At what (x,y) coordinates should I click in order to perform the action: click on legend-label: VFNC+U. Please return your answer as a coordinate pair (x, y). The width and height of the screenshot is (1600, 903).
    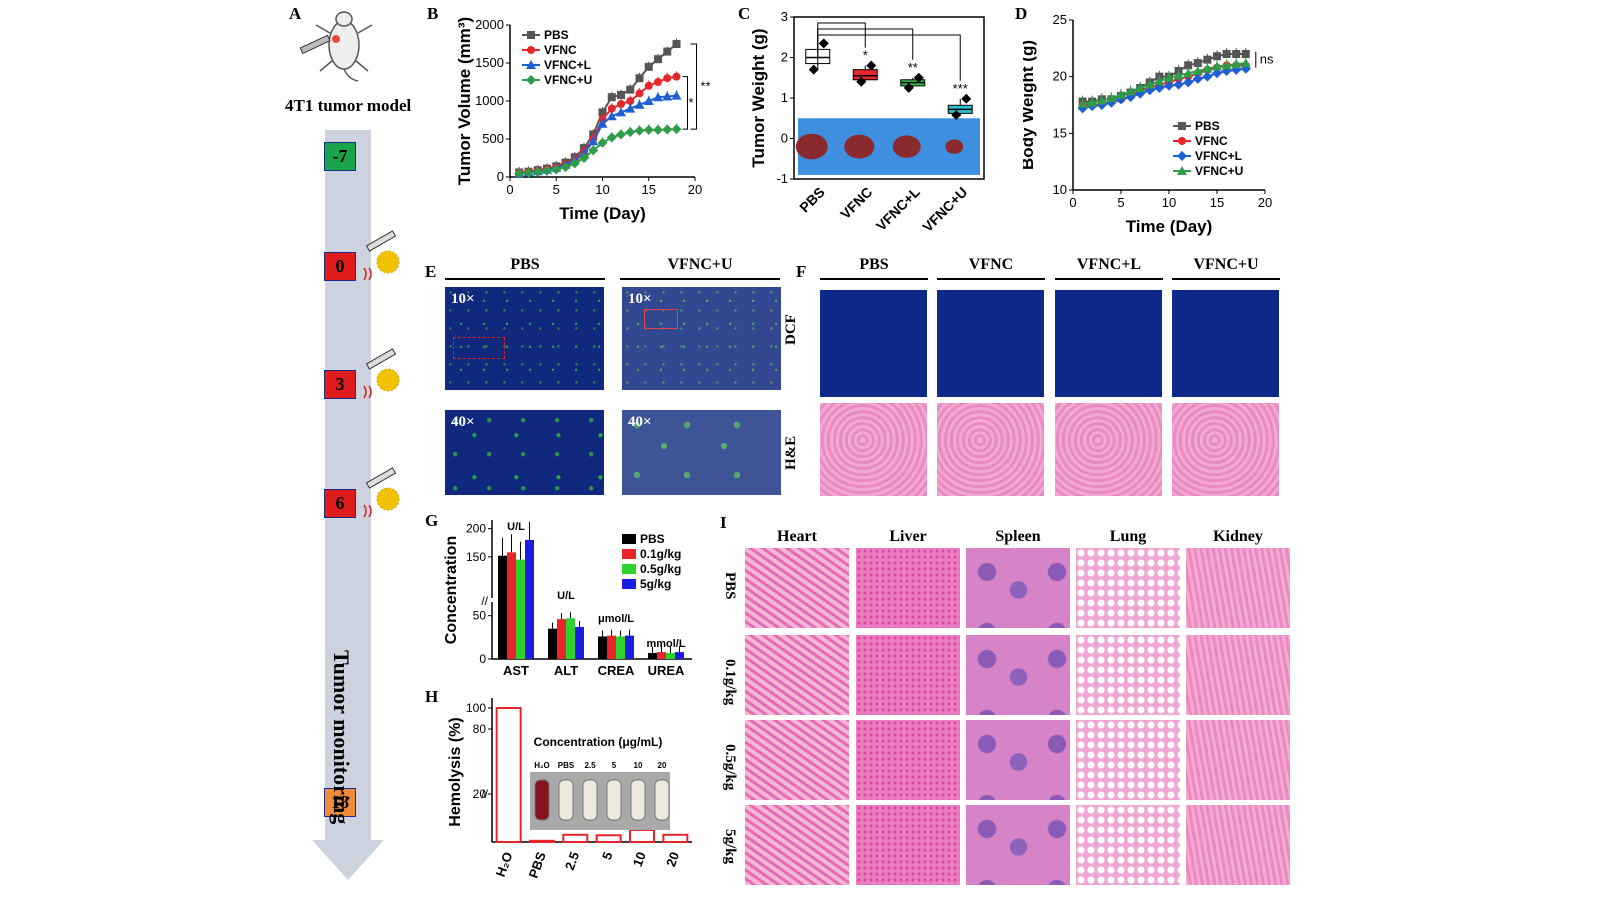
    Looking at the image, I should click on (1219, 171).